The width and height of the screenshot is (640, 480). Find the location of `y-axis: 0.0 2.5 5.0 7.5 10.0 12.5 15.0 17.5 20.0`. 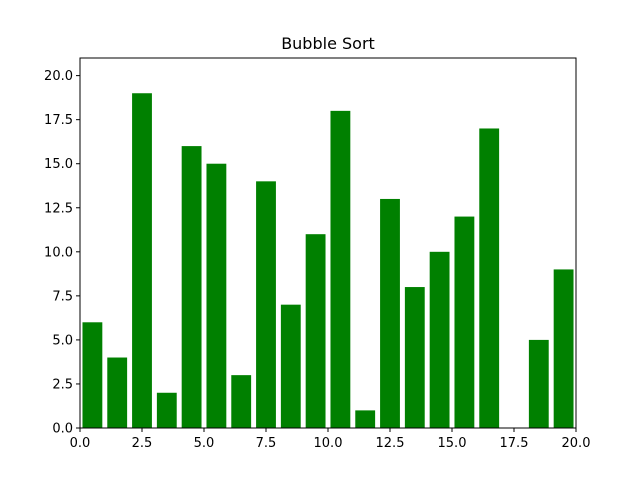

y-axis: 0.0 2.5 5.0 7.5 10.0 12.5 15.0 17.5 20.0 is located at coordinates (62, 253).